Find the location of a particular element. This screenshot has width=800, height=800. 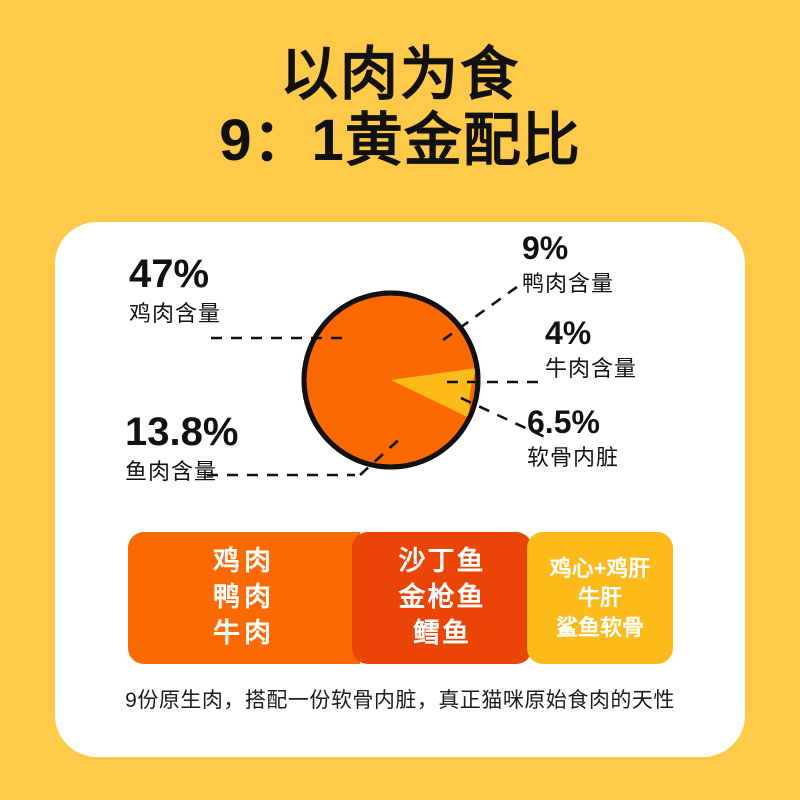

ingredient-bar-fish: 沙丁鱼 金枪鱼 鳕鱼 is located at coordinates (442, 598).